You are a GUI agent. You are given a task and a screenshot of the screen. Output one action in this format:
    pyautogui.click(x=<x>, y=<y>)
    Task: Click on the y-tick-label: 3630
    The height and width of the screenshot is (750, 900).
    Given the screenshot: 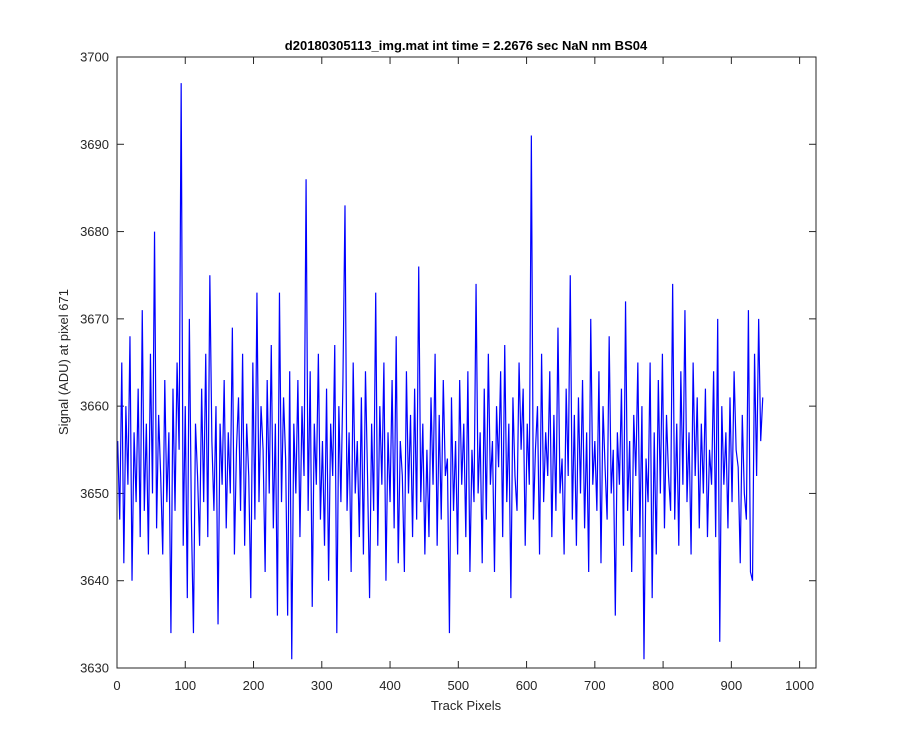 What is the action you would take?
    pyautogui.click(x=94, y=668)
    